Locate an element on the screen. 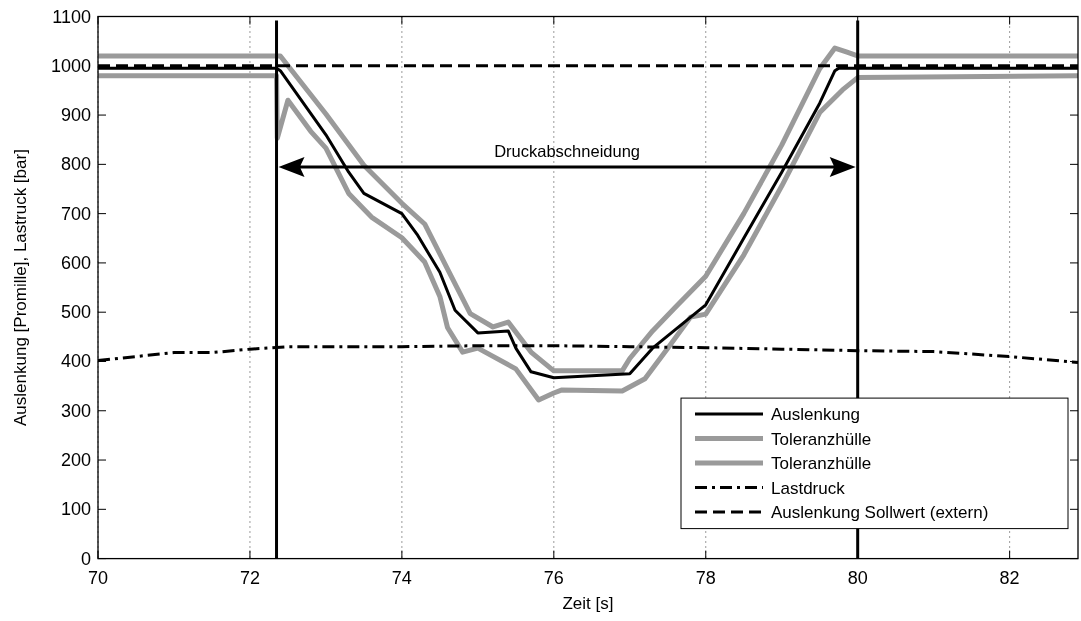  x-tick-label: 70 is located at coordinates (98, 577).